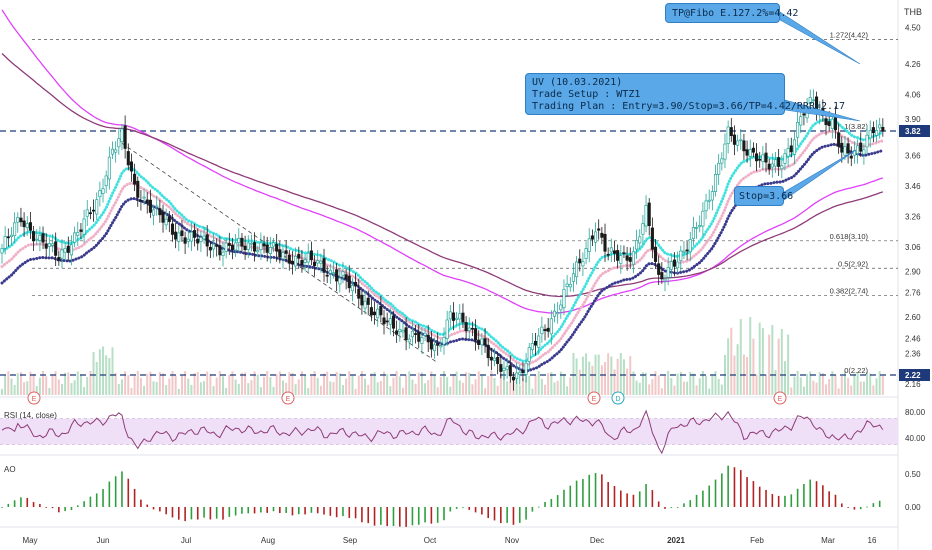  I want to click on tp-callout: TP@Fibo E.127.2%=4.42, so click(731, 13).